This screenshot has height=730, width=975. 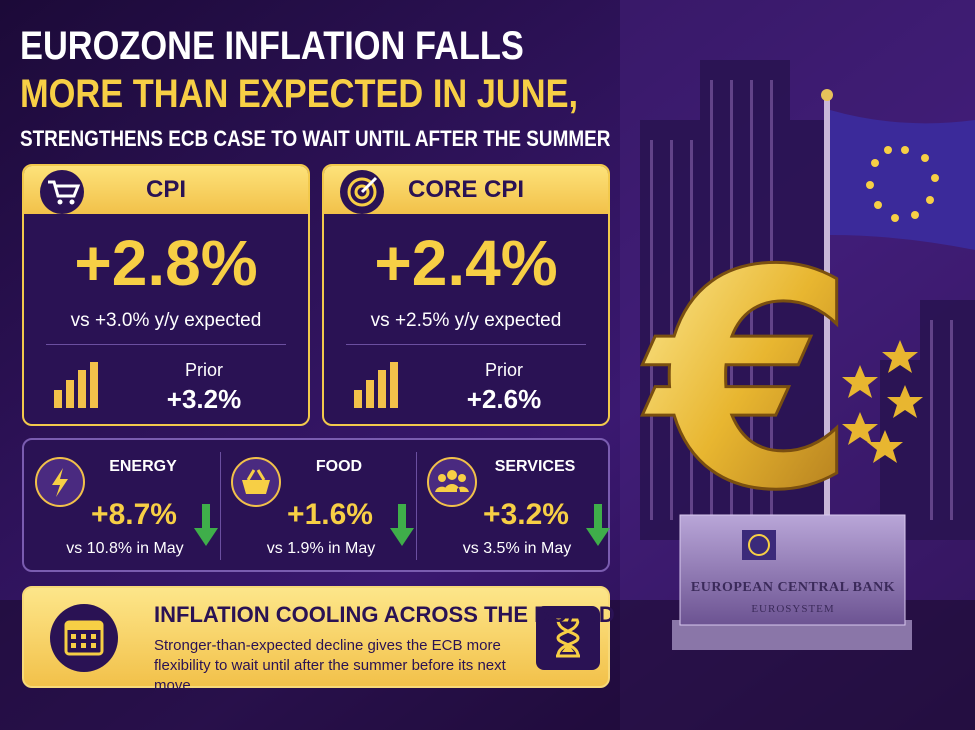 I want to click on component-comparison: vs 1.9% in May, so click(x=321, y=548).